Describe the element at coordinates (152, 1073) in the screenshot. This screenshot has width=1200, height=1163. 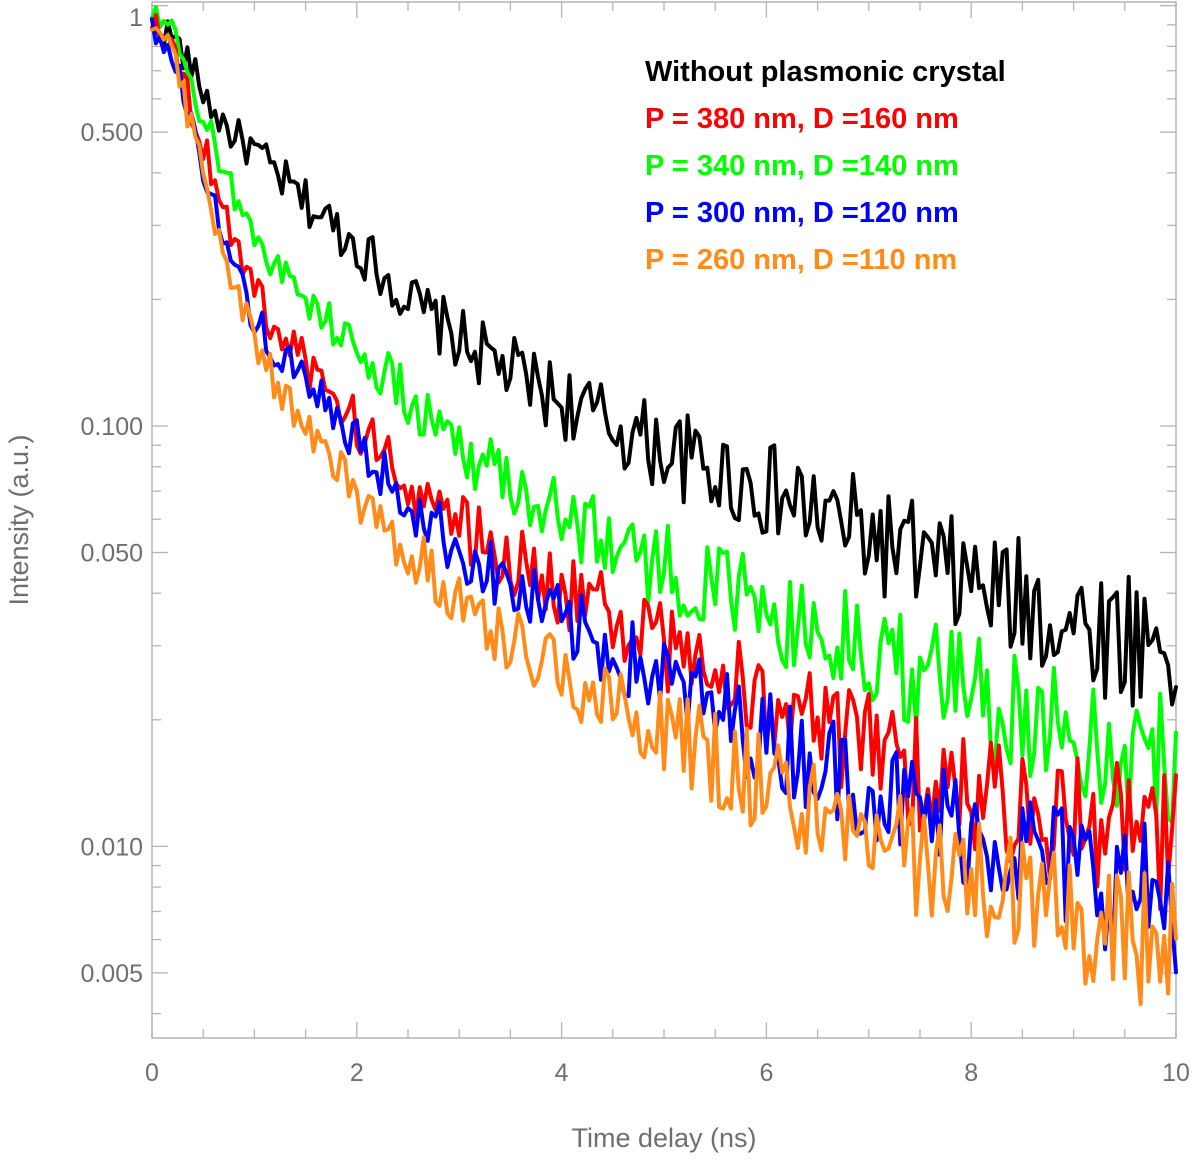
I see `x-tick-label: 0` at that location.